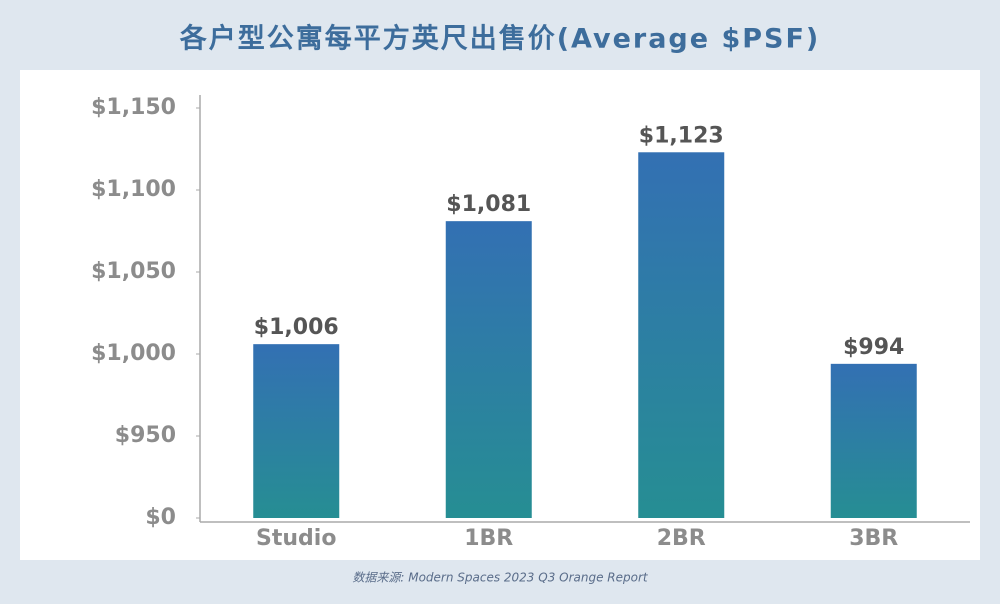 This screenshot has height=604, width=1000. I want to click on chart-title: 各户型公寓每平方英尺出售价(Average $PSF), so click(500, 39).